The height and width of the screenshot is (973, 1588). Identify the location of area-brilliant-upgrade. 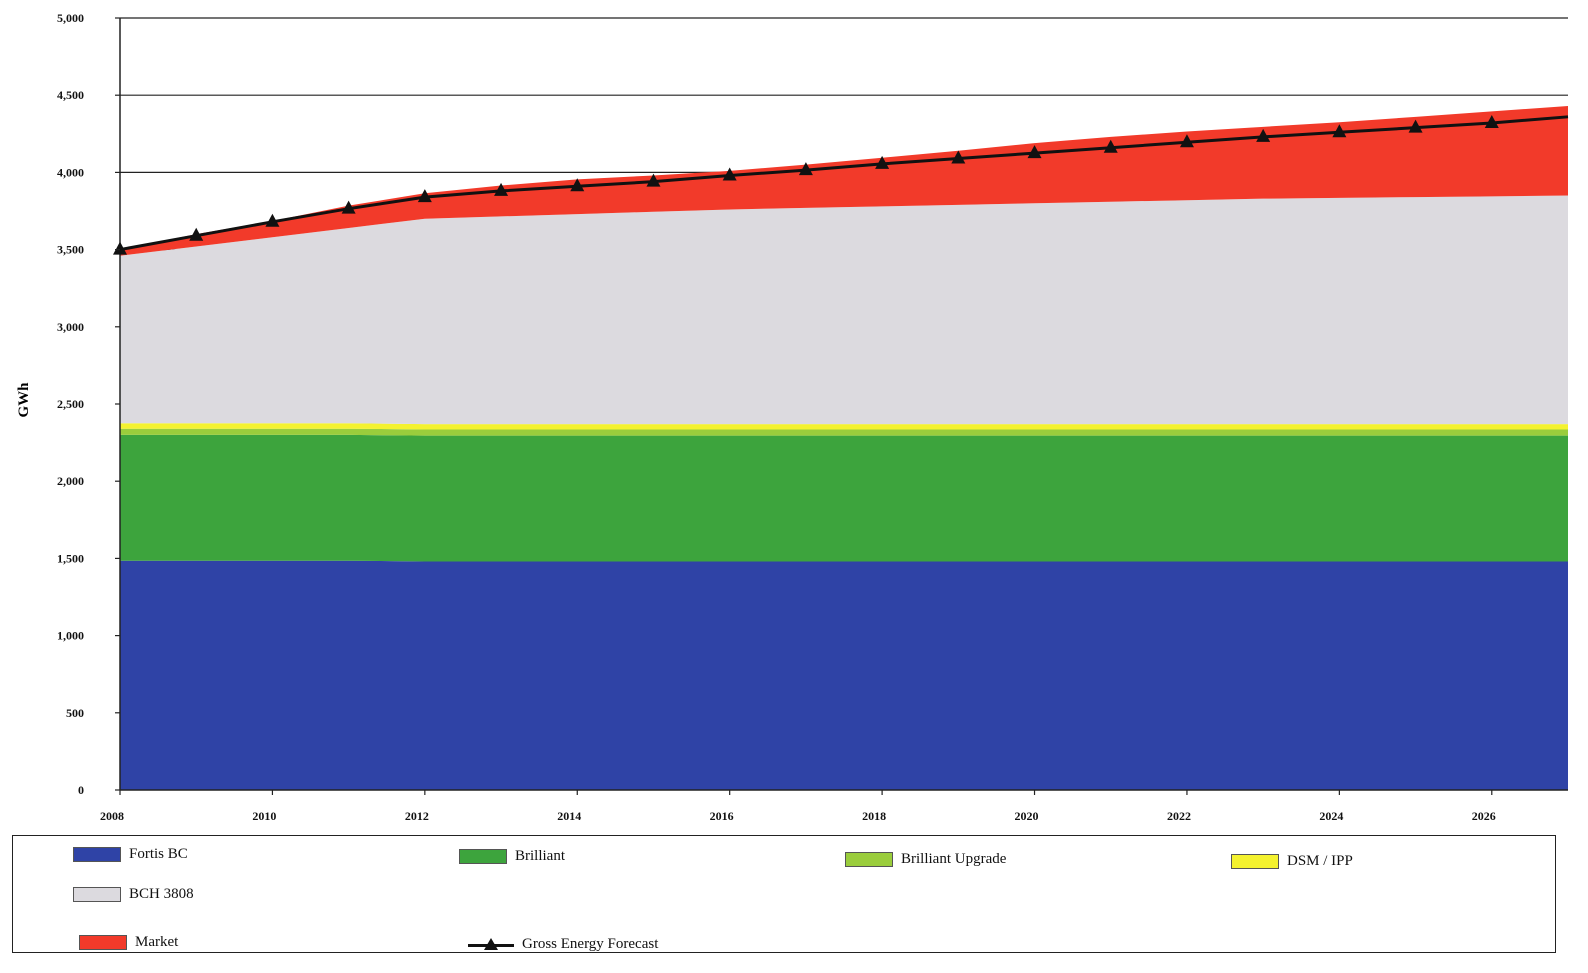
(844, 432).